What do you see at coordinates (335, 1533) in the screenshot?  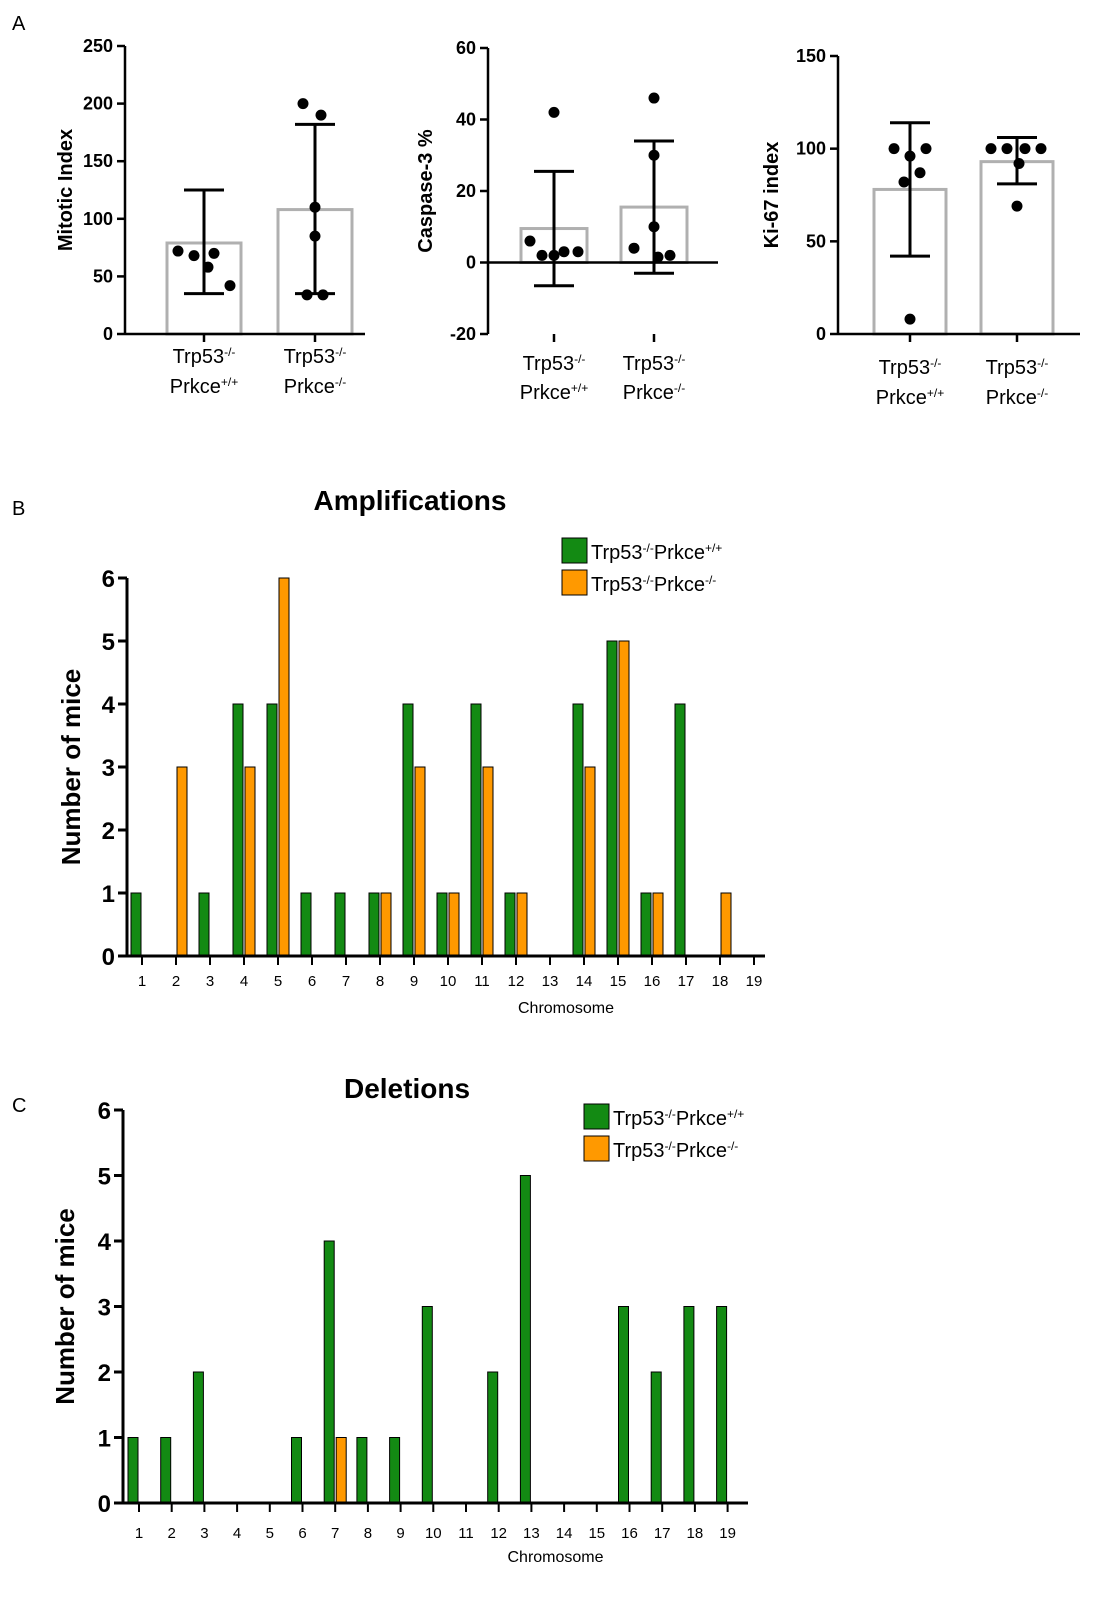 I see `x-tick-label: 7` at bounding box center [335, 1533].